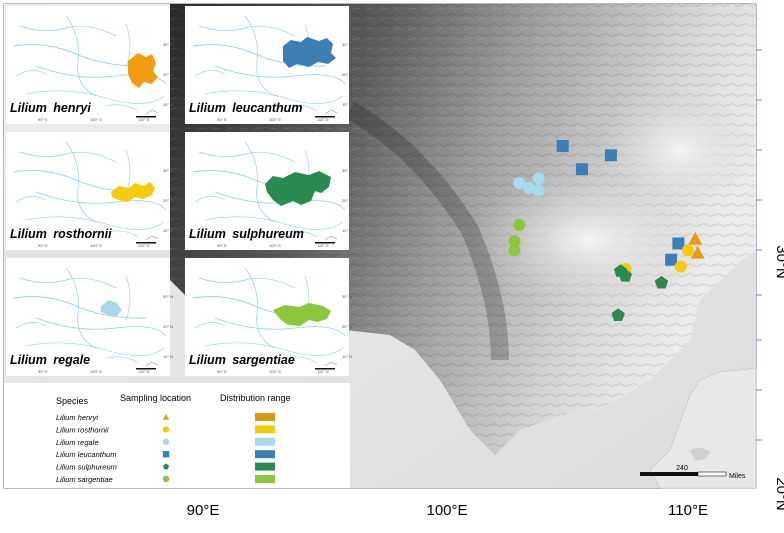 The width and height of the screenshot is (784, 533). I want to click on inset-title: Lilium rosthornii, so click(61, 234).